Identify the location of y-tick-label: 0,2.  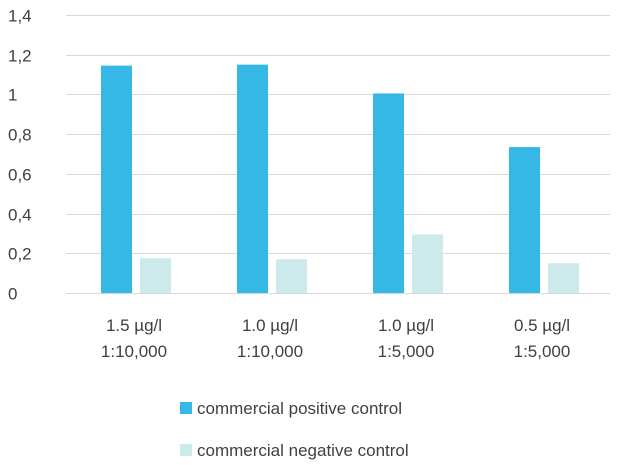
(20, 254).